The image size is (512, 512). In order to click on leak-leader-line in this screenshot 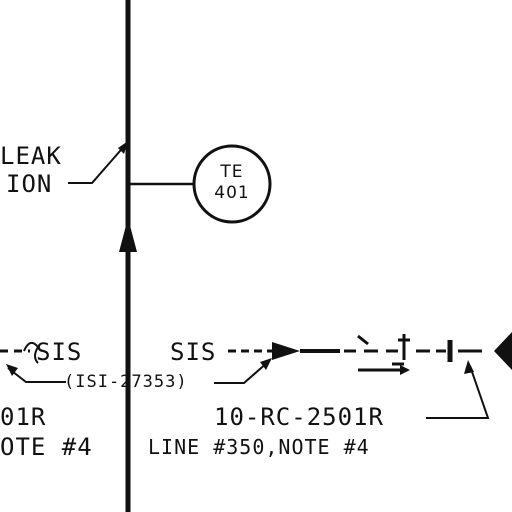, I will do `click(98, 163)`.